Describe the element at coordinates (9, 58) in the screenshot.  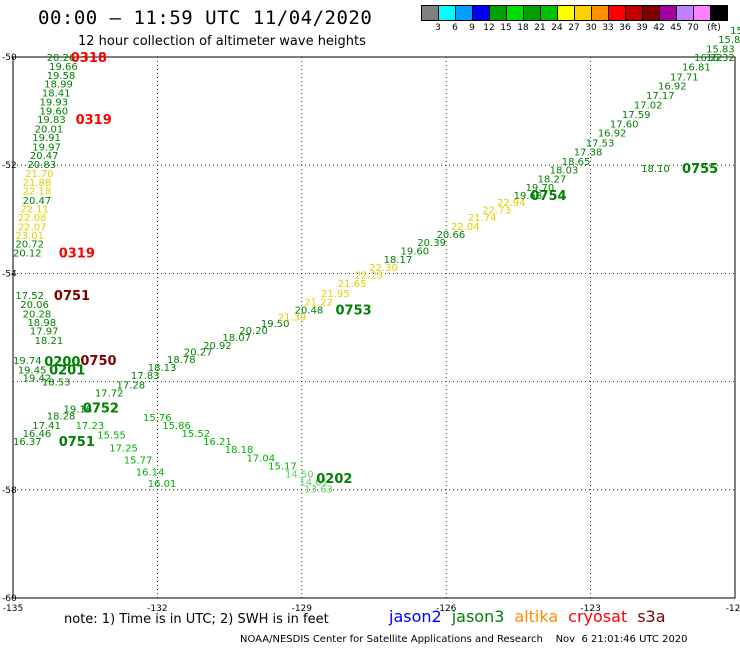
I see `lat-tick-label: -50` at that location.